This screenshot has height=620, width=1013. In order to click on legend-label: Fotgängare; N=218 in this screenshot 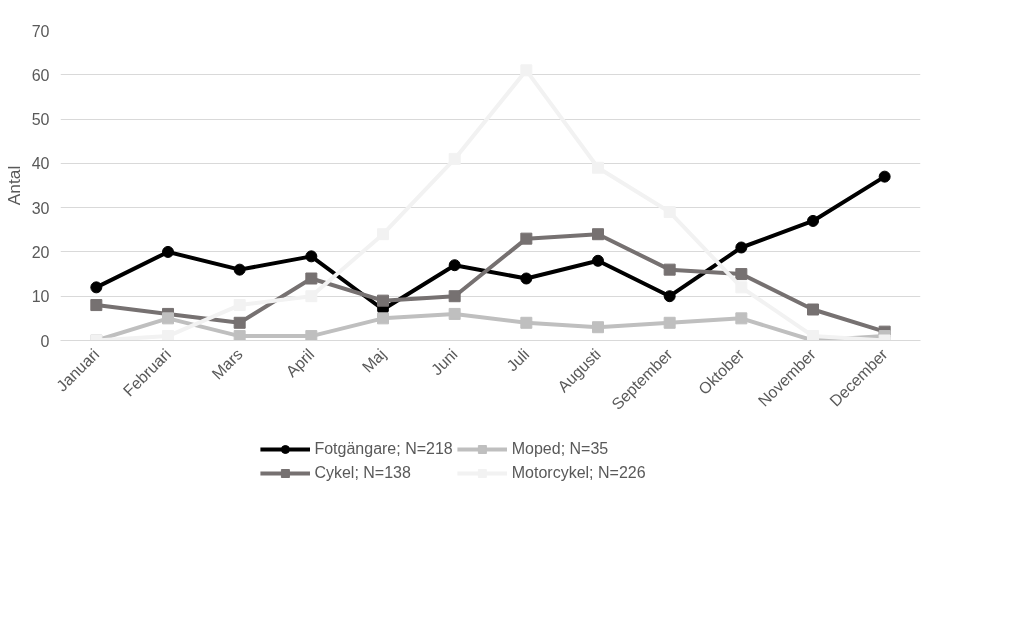, I will do `click(383, 449)`.